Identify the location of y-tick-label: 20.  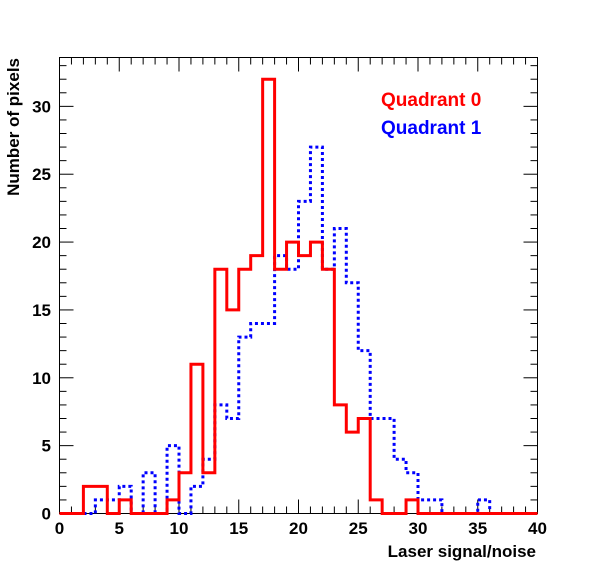
(41, 242).